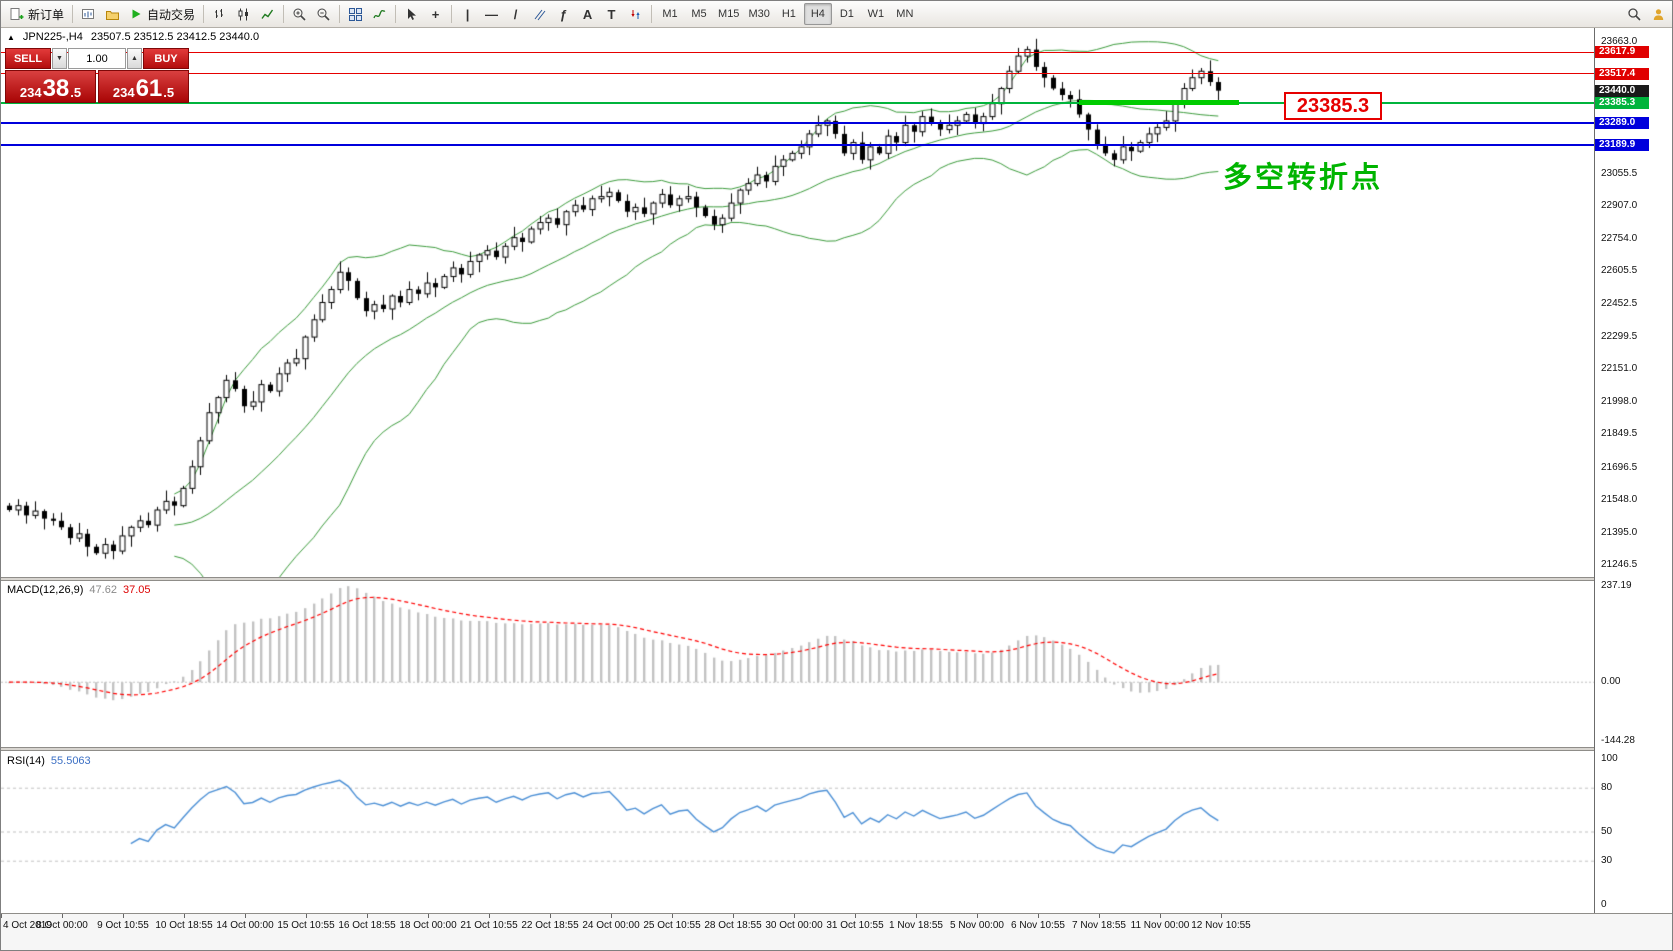 The width and height of the screenshot is (1673, 951). Describe the element at coordinates (428, 925) in the screenshot. I see `time-axis-label: 18 Oct 00:00` at that location.